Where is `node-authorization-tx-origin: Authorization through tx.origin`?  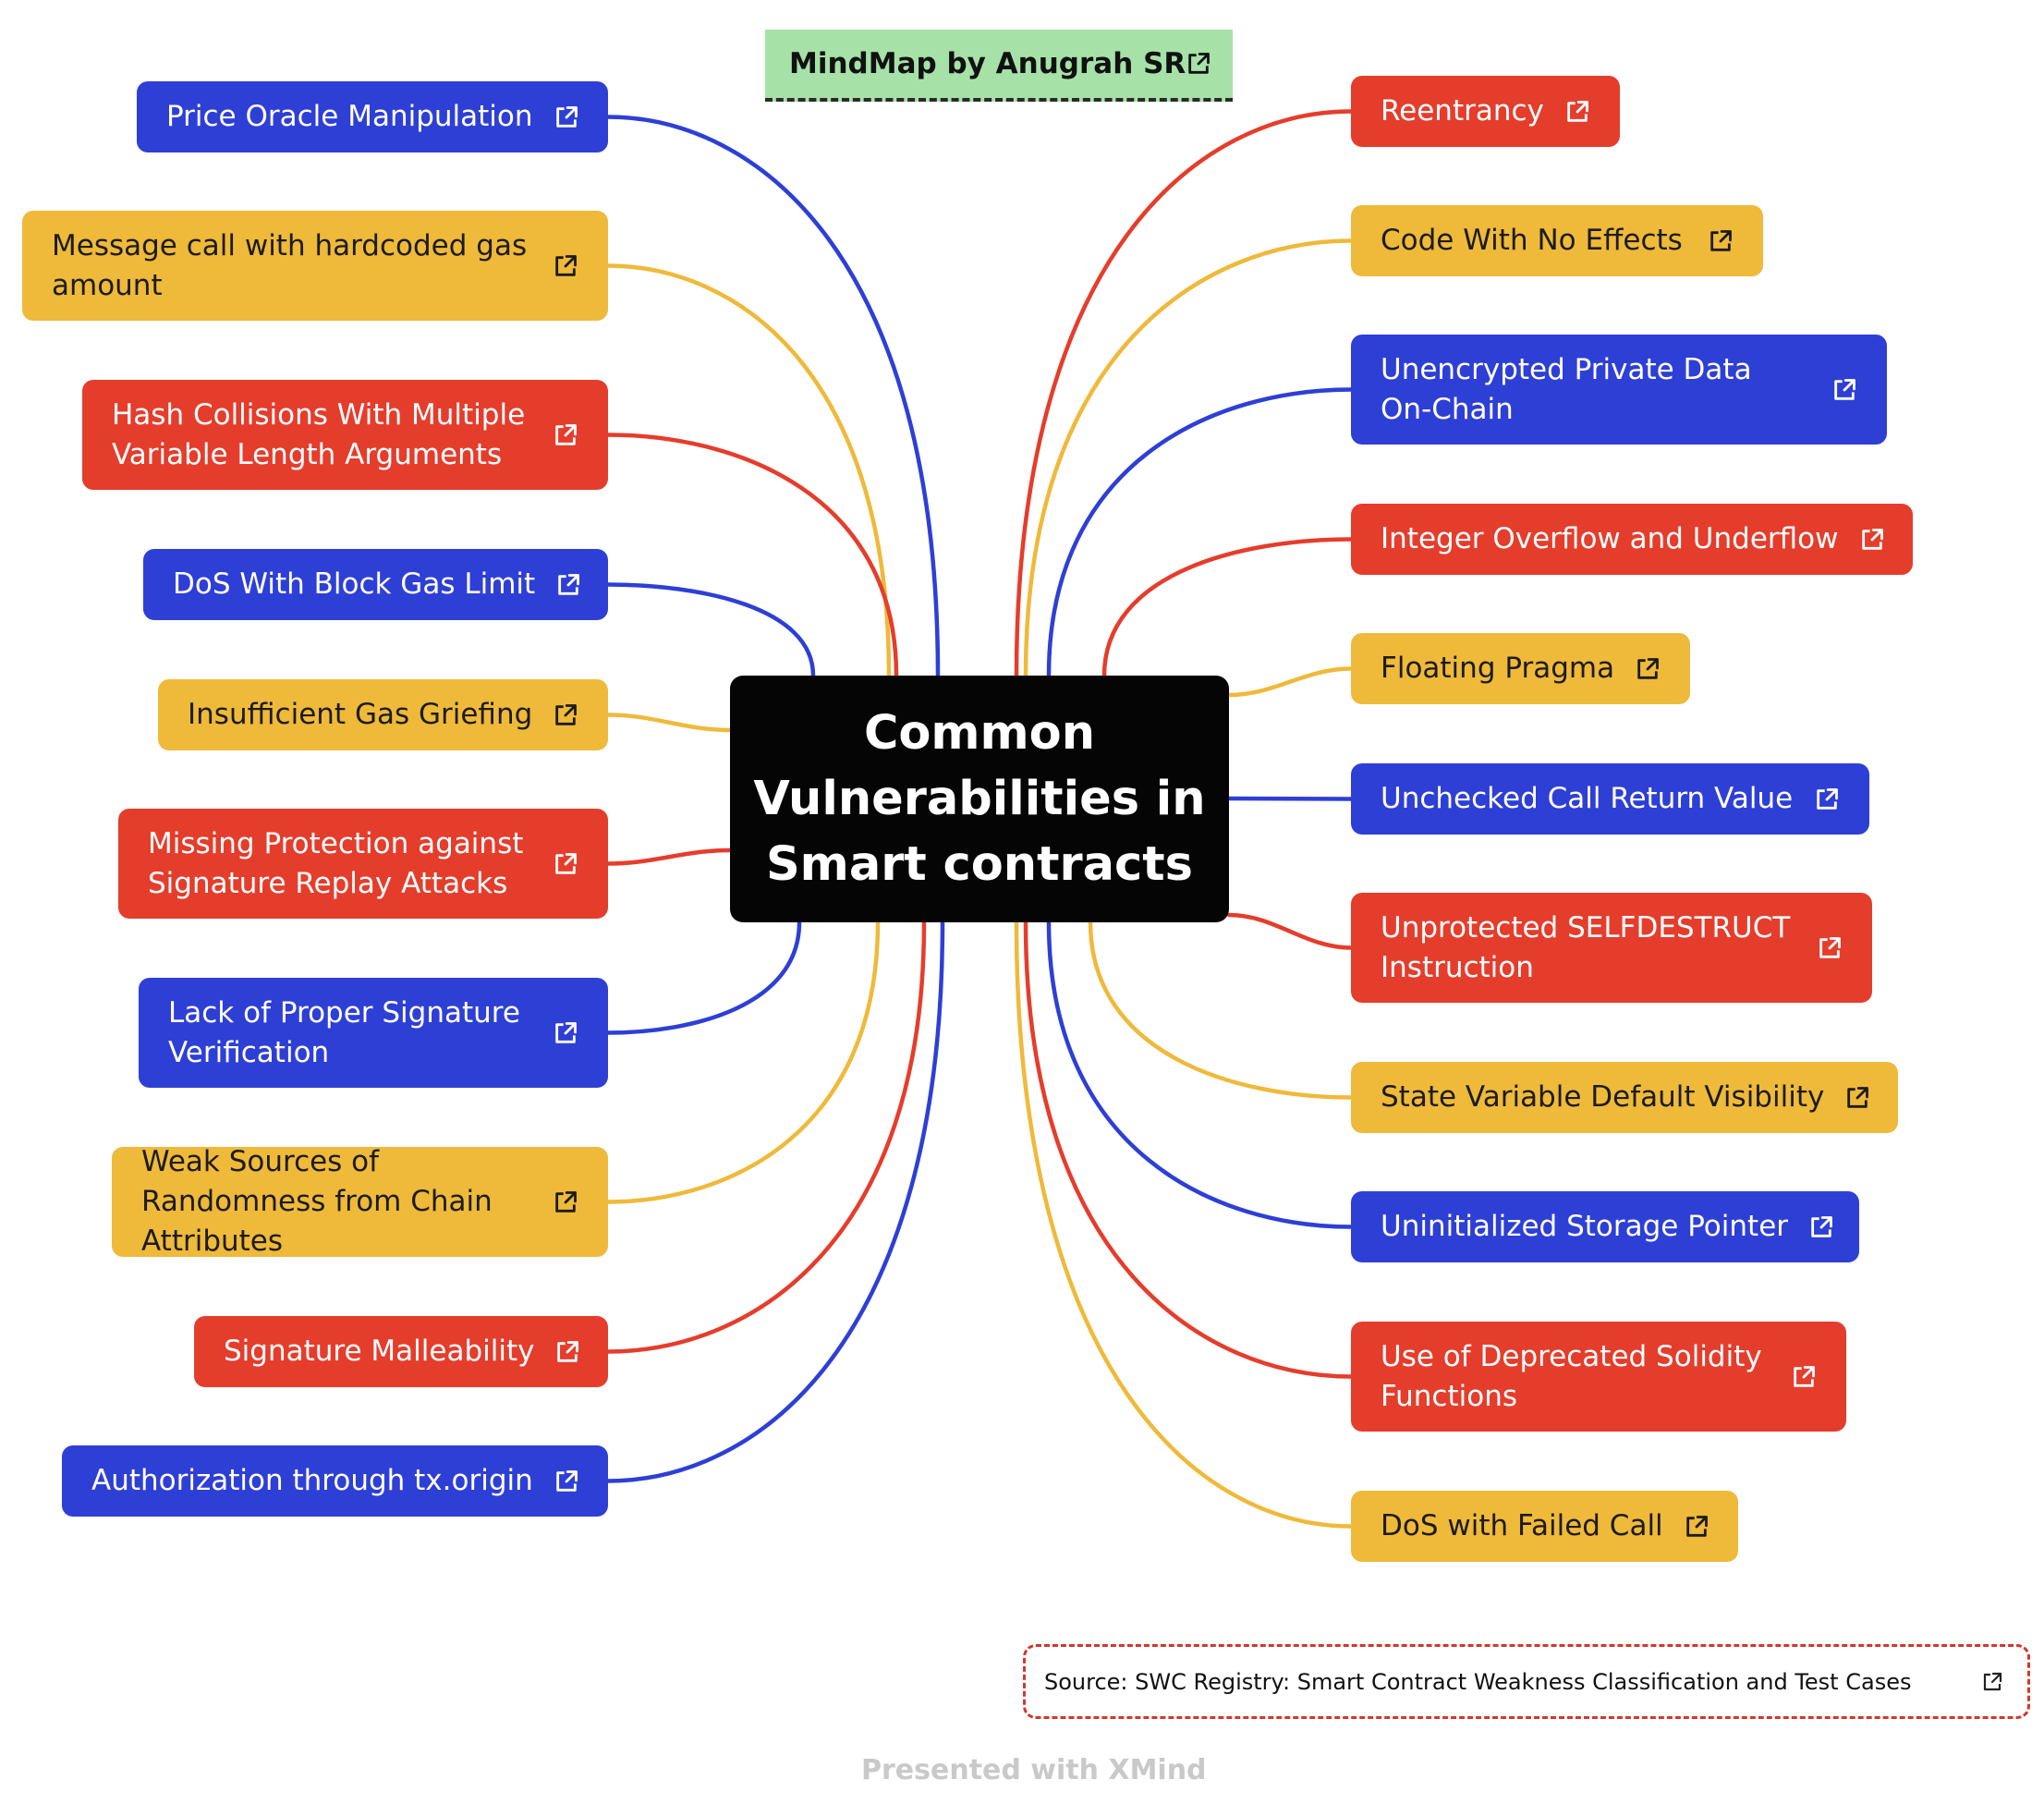 node-authorization-tx-origin: Authorization through tx.origin is located at coordinates (335, 1481).